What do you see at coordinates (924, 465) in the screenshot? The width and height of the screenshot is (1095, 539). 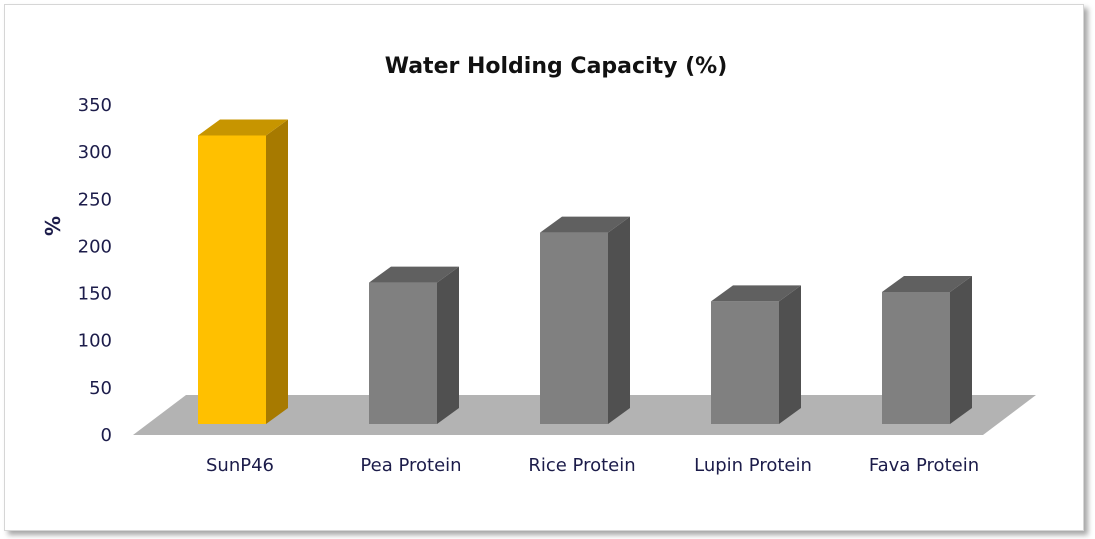 I see `category-label: Fava Protein` at bounding box center [924, 465].